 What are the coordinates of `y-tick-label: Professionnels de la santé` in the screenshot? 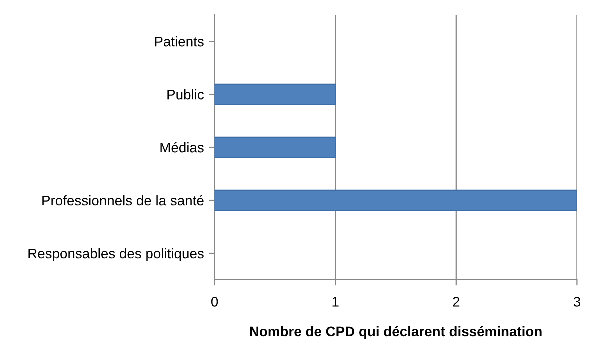 It's located at (123, 200).